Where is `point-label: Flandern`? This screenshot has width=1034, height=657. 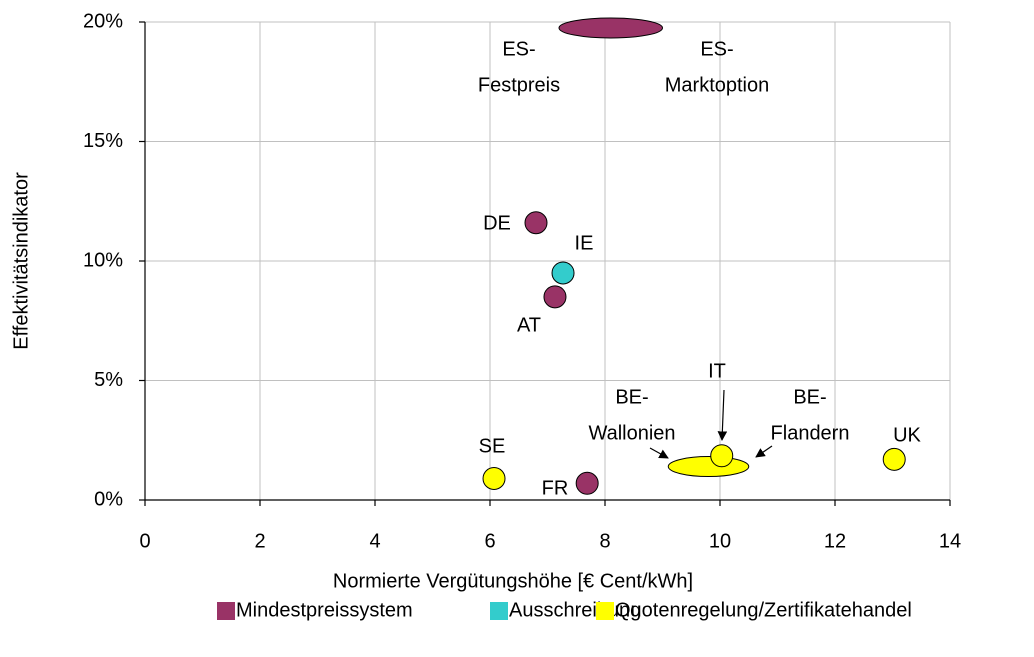 point-label: Flandern is located at coordinates (810, 433).